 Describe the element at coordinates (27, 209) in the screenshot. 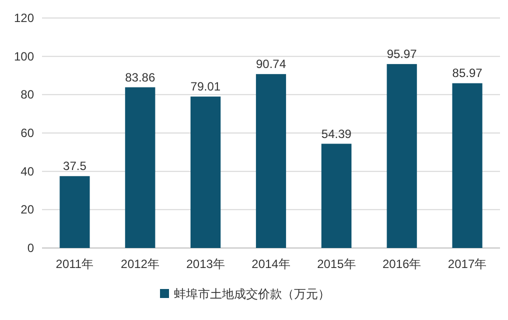

I see `y-tick-label: 20` at that location.